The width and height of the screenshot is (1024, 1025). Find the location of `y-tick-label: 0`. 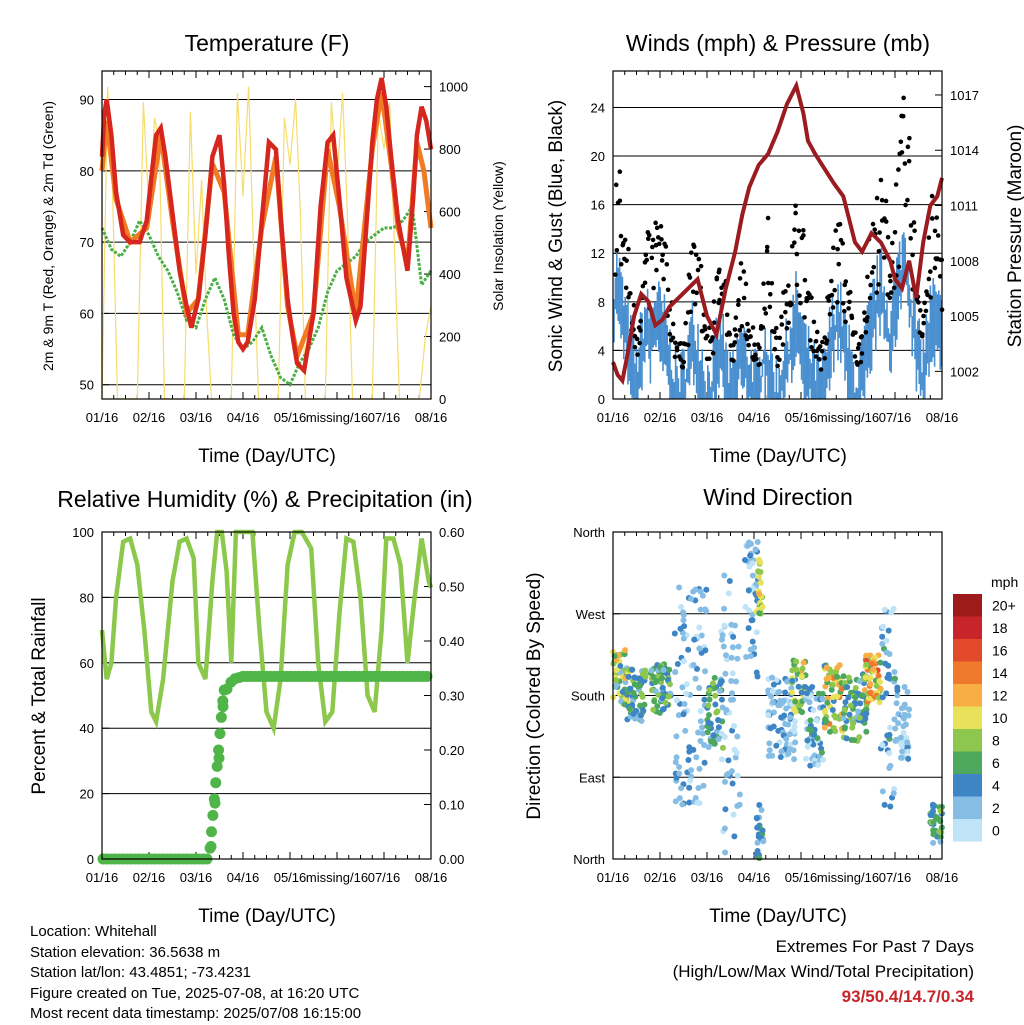

y-tick-label: 0 is located at coordinates (601, 399).